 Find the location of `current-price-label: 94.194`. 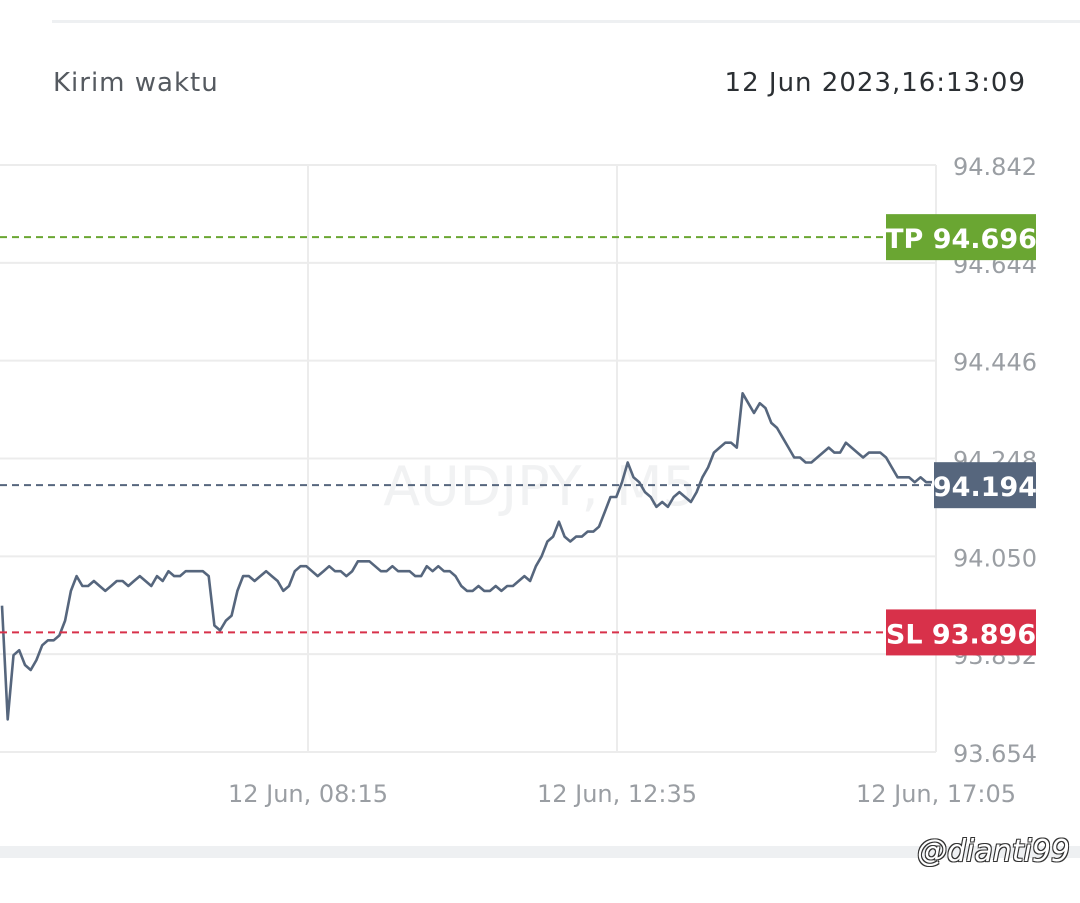

current-price-label: 94.194 is located at coordinates (985, 487).